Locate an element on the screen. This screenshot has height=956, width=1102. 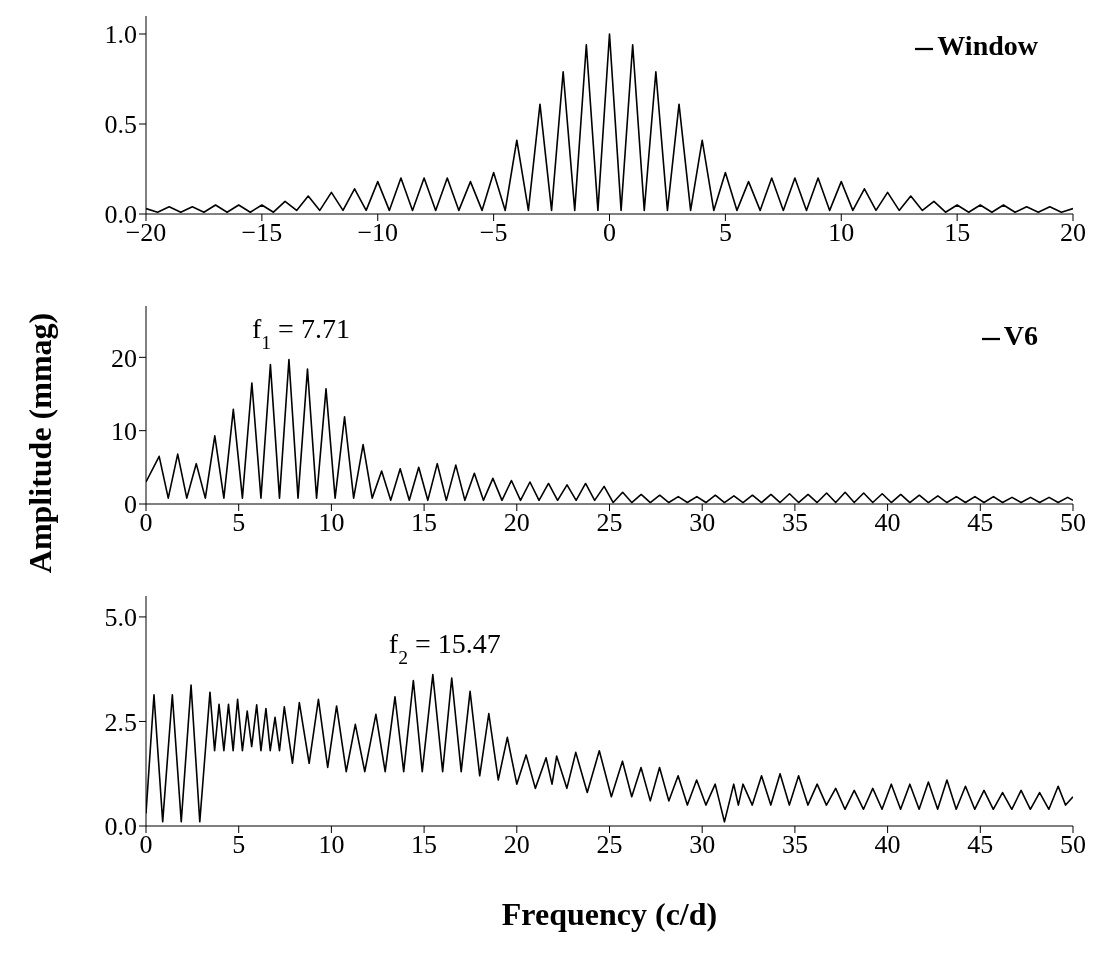
annotation: f$_{1}$ = 7.71 is located at coordinates (300, 332).